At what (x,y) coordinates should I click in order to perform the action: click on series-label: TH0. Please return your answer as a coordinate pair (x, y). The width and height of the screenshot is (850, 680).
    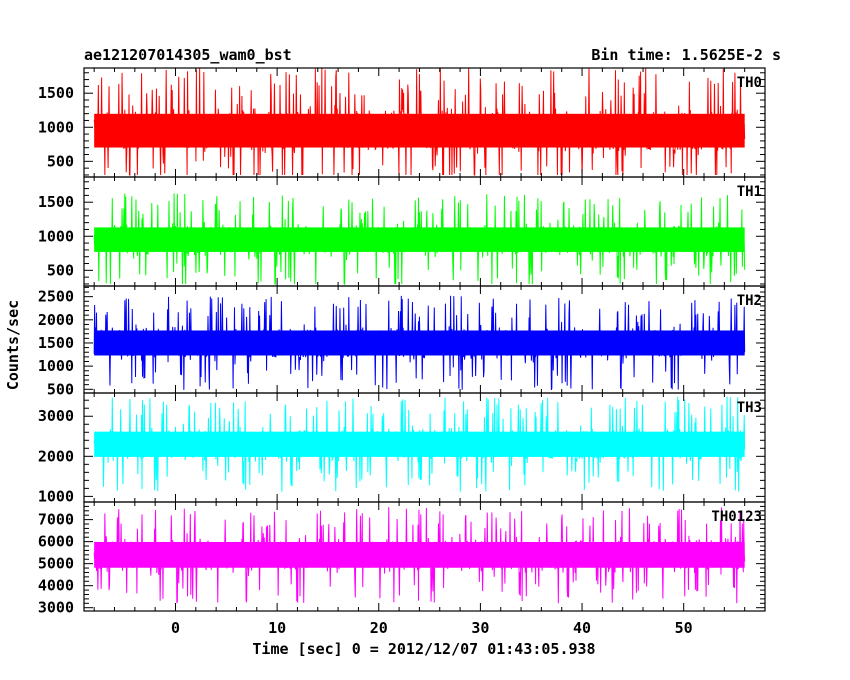
    Looking at the image, I should click on (749, 83).